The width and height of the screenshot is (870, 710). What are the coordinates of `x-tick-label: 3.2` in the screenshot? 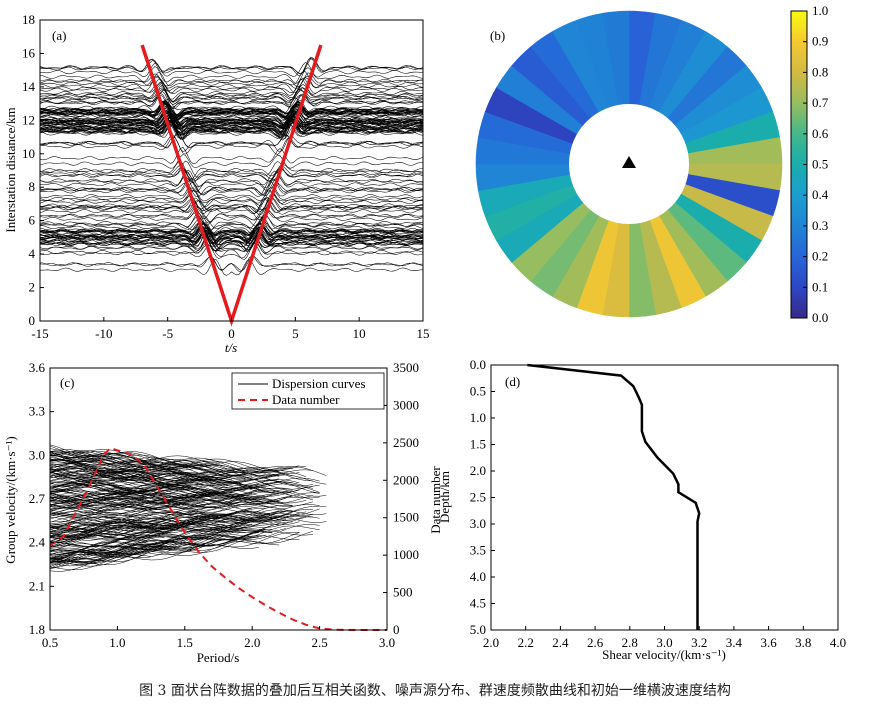 It's located at (699, 642).